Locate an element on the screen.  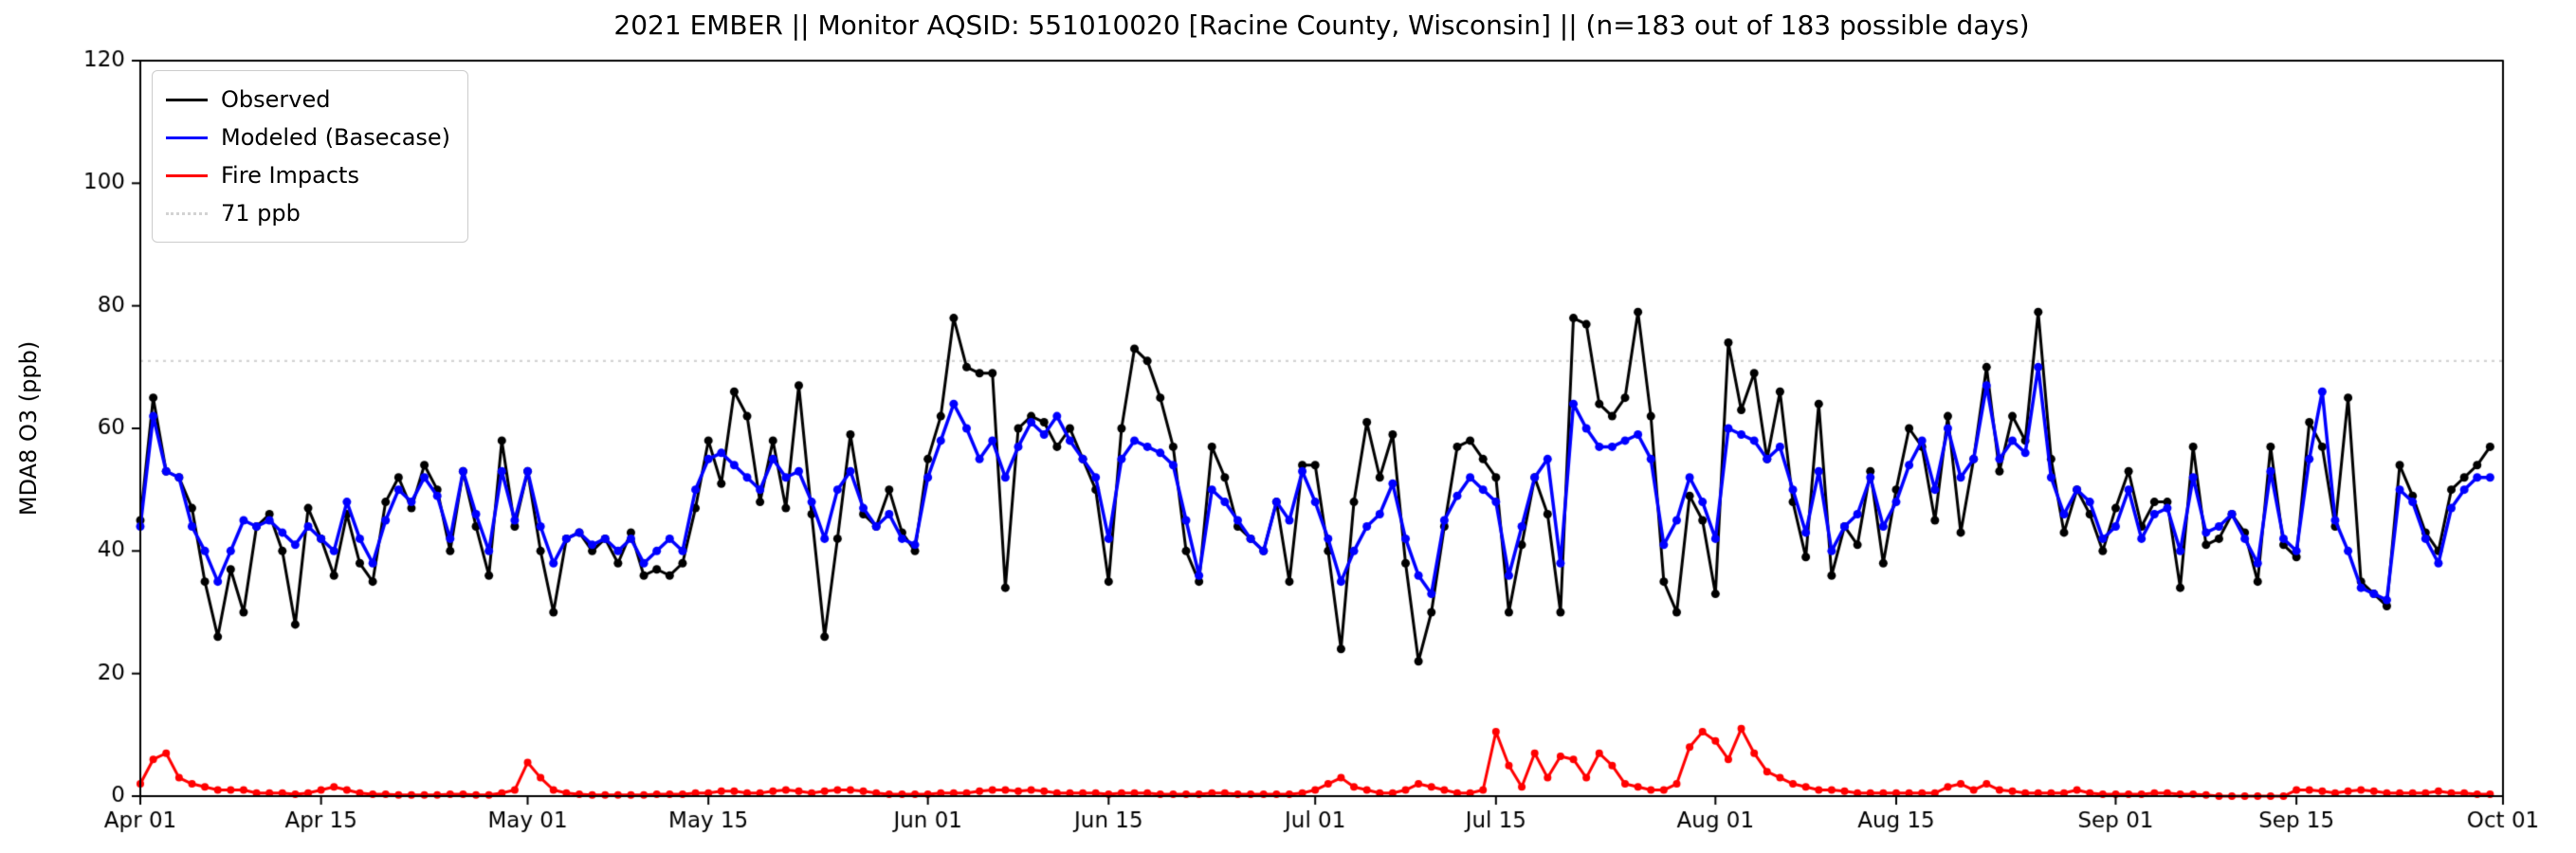
legend-label: Observed is located at coordinates (276, 99).